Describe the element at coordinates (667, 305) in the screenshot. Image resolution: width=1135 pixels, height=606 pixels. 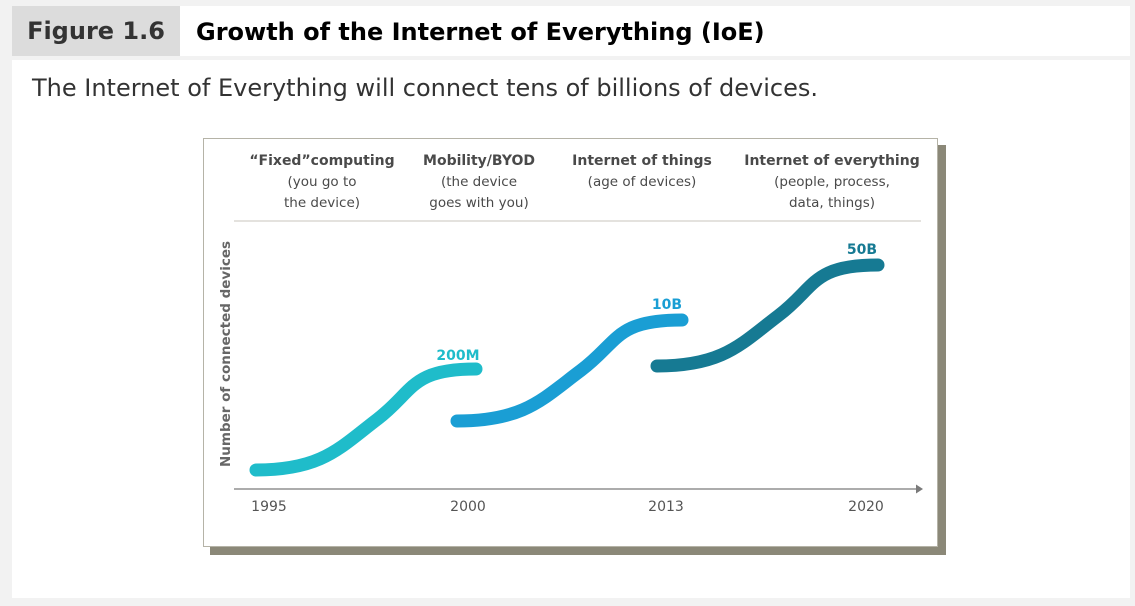
I see `curve-end-label: 10B` at that location.